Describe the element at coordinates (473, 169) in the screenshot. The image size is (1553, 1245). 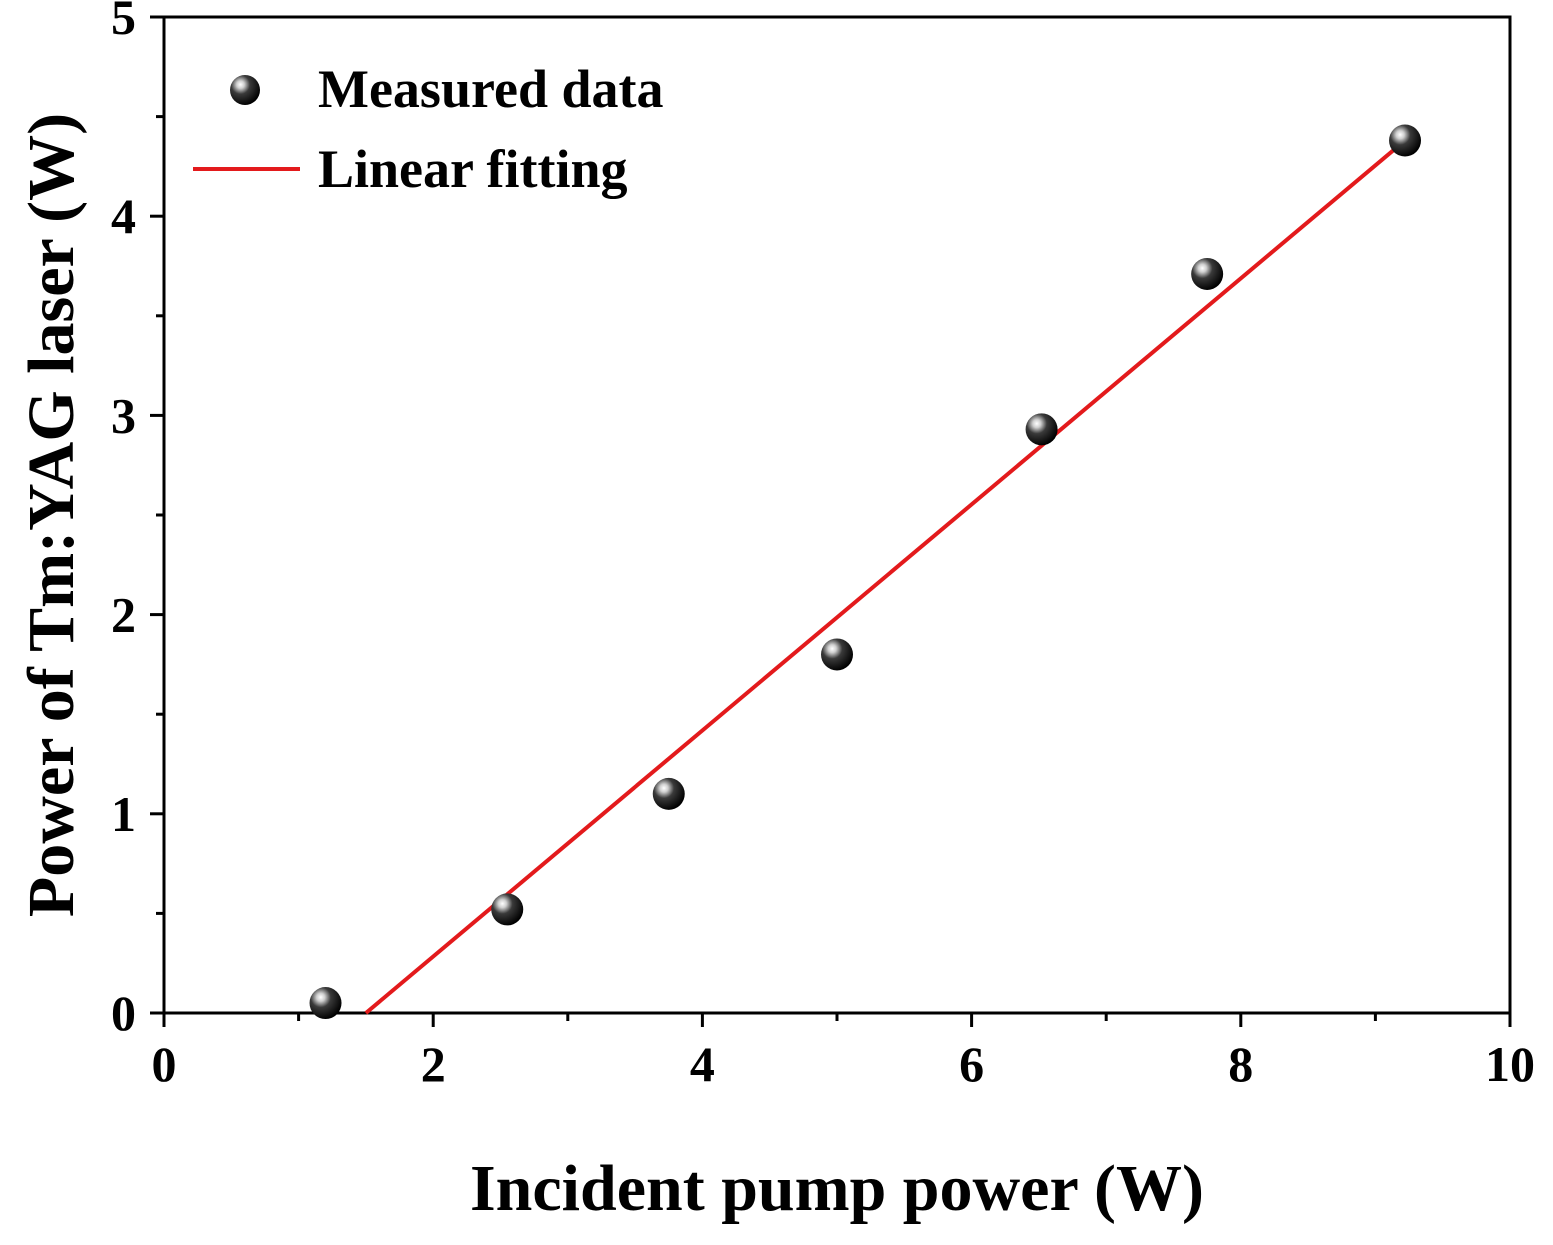
I see `legend-label-fit: Linear fitting` at that location.